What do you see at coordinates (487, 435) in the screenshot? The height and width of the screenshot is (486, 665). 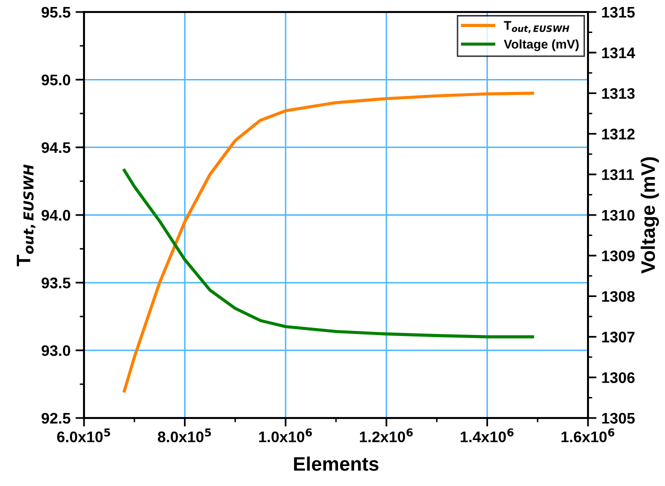 I see `x-tick-label: 1.4x10$^{6}$` at bounding box center [487, 435].